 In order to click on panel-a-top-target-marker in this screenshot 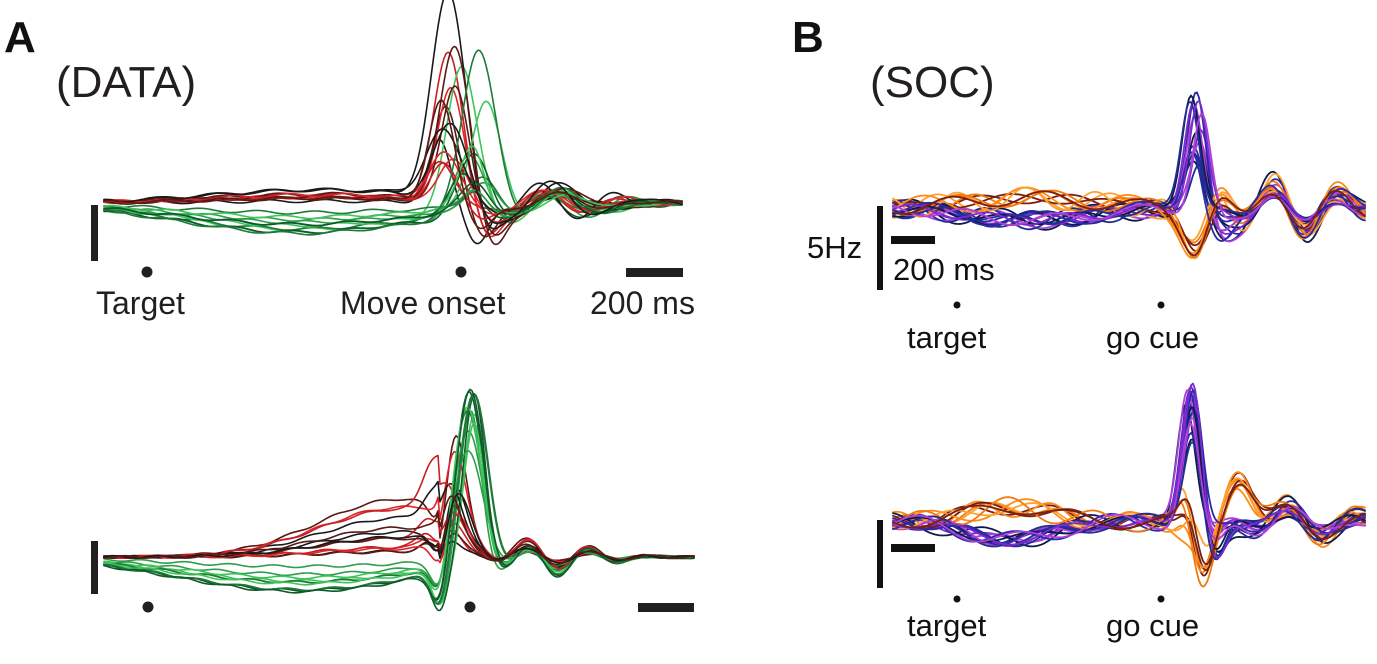, I will do `click(147, 272)`.